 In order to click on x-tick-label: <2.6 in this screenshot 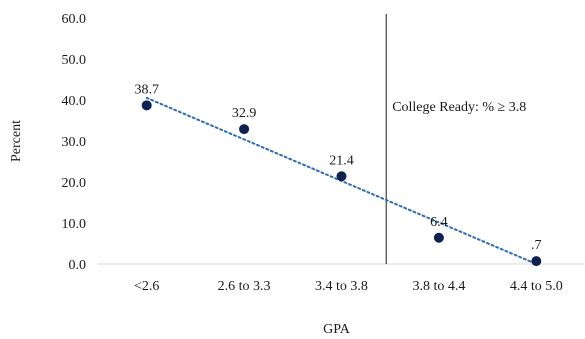, I will do `click(146, 286)`.